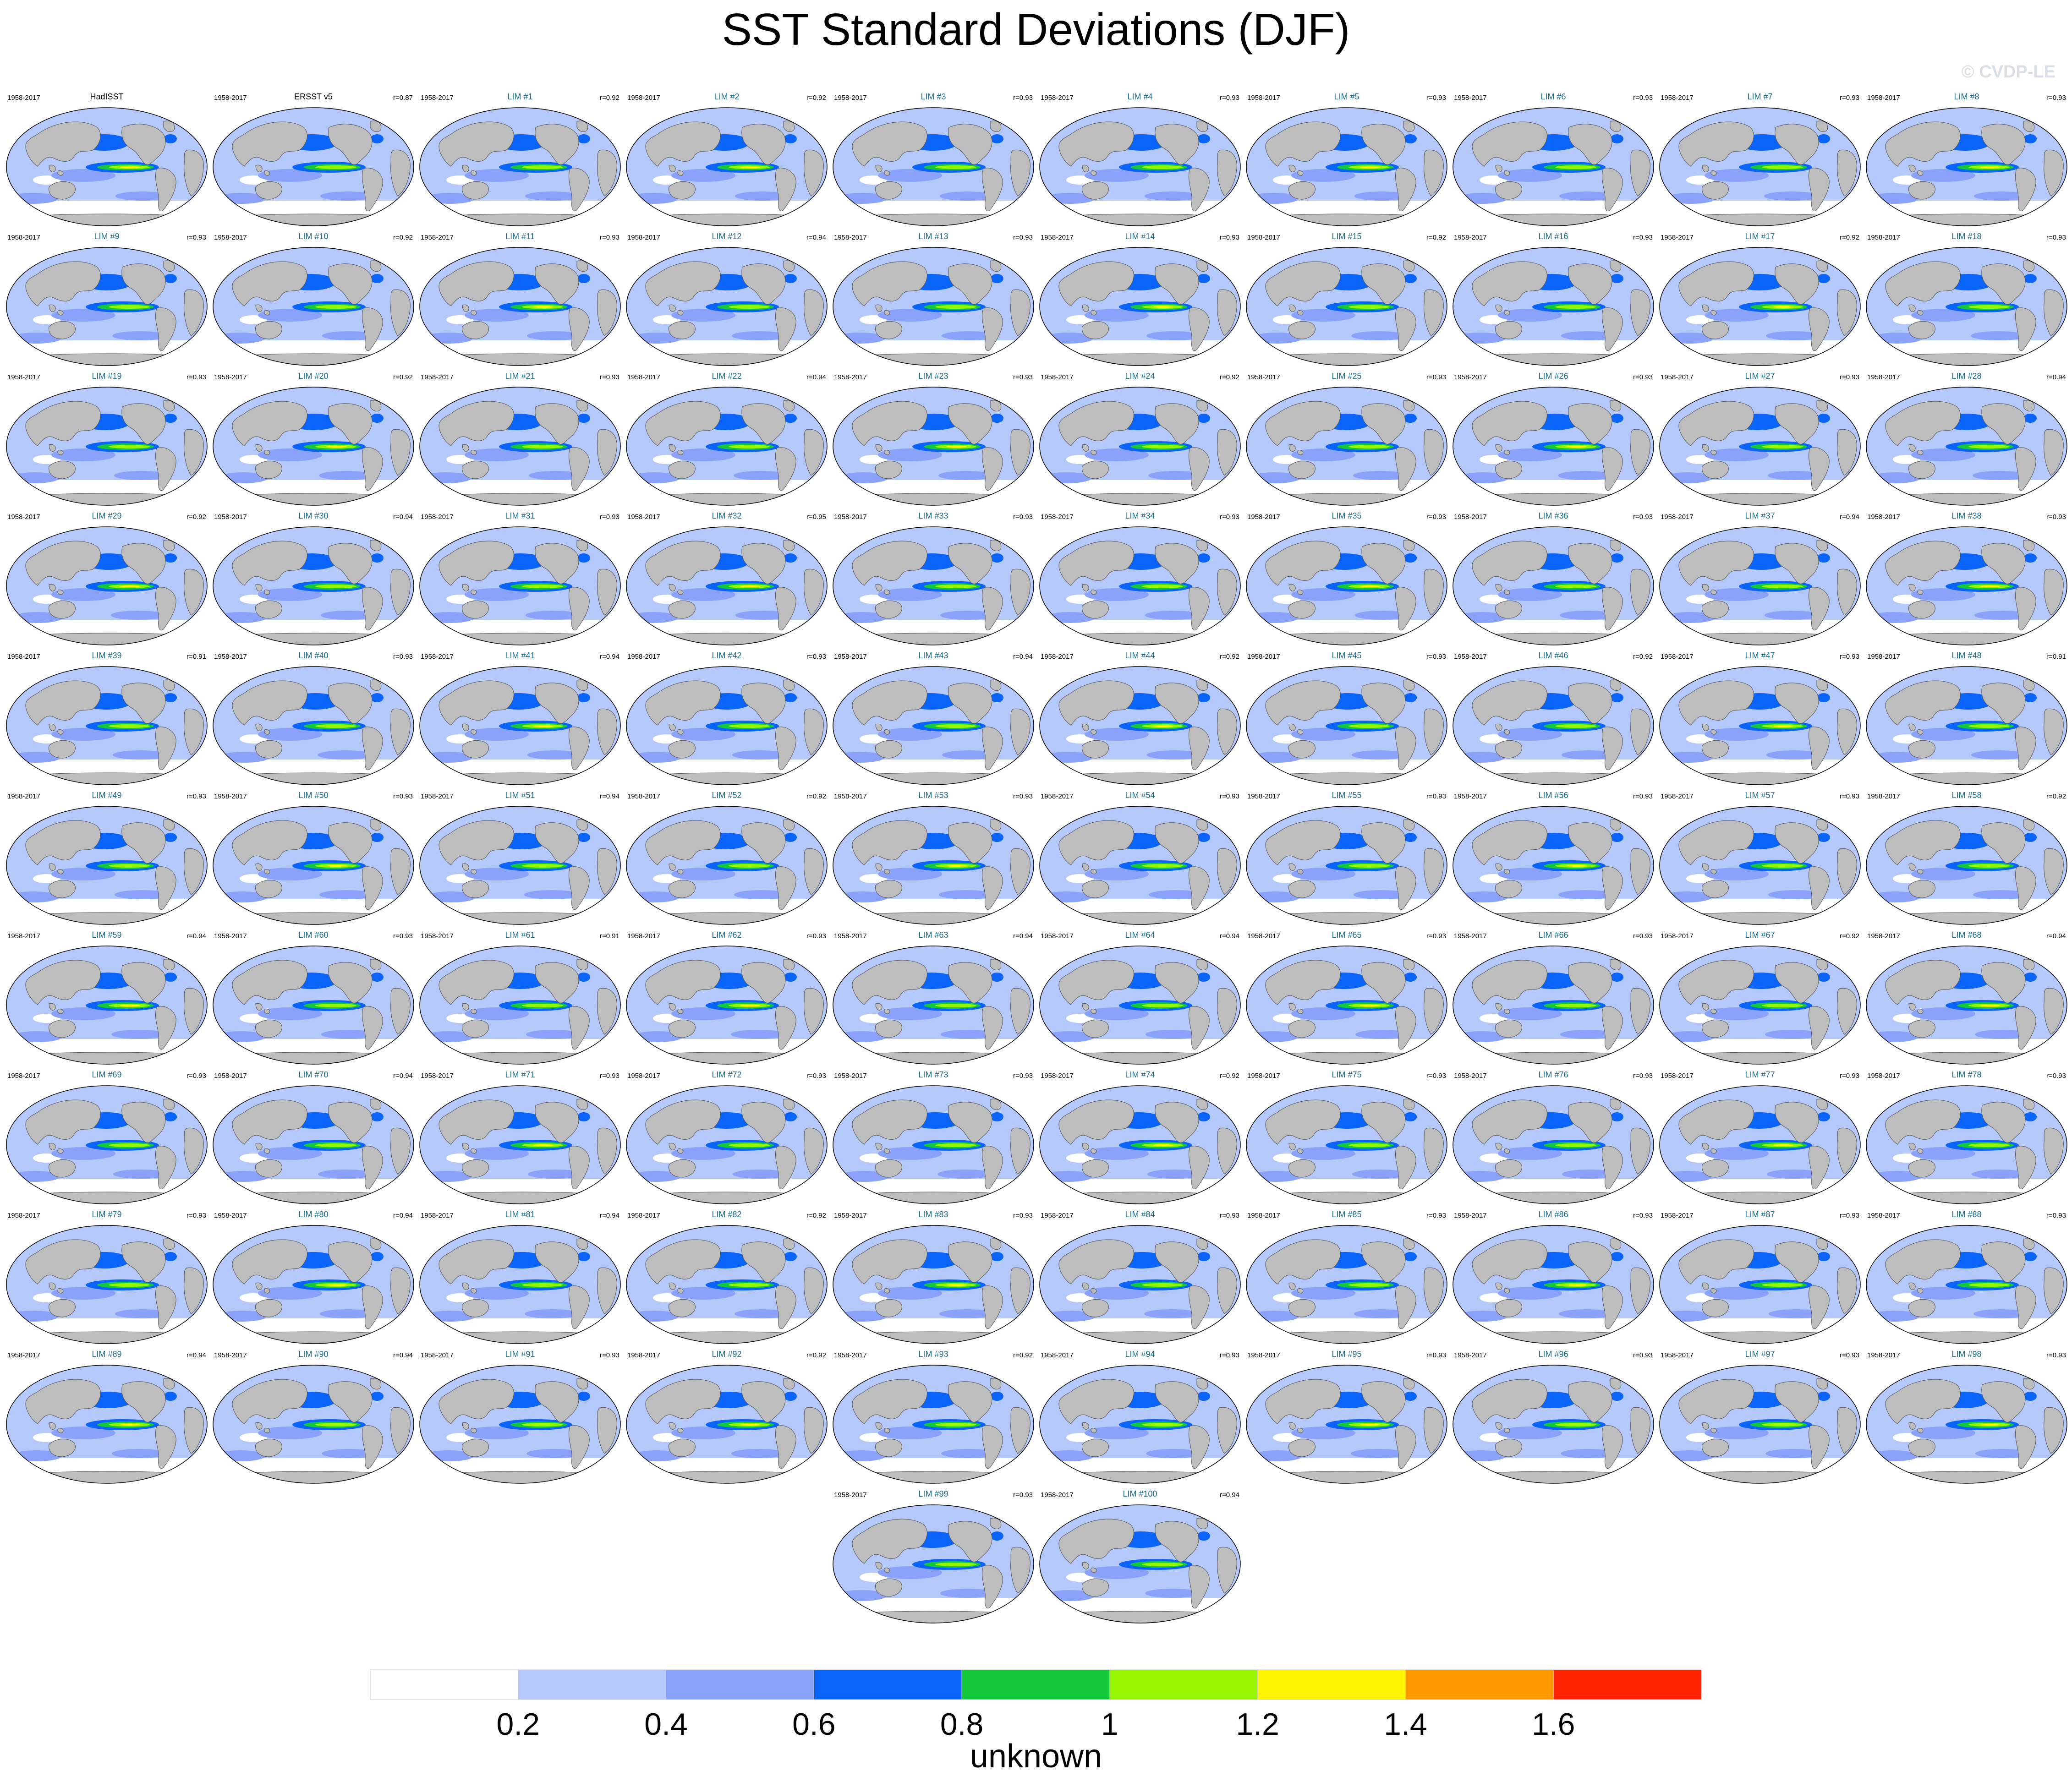 The height and width of the screenshot is (1782, 2072). I want to click on panel-title: LIM #90, so click(314, 1354).